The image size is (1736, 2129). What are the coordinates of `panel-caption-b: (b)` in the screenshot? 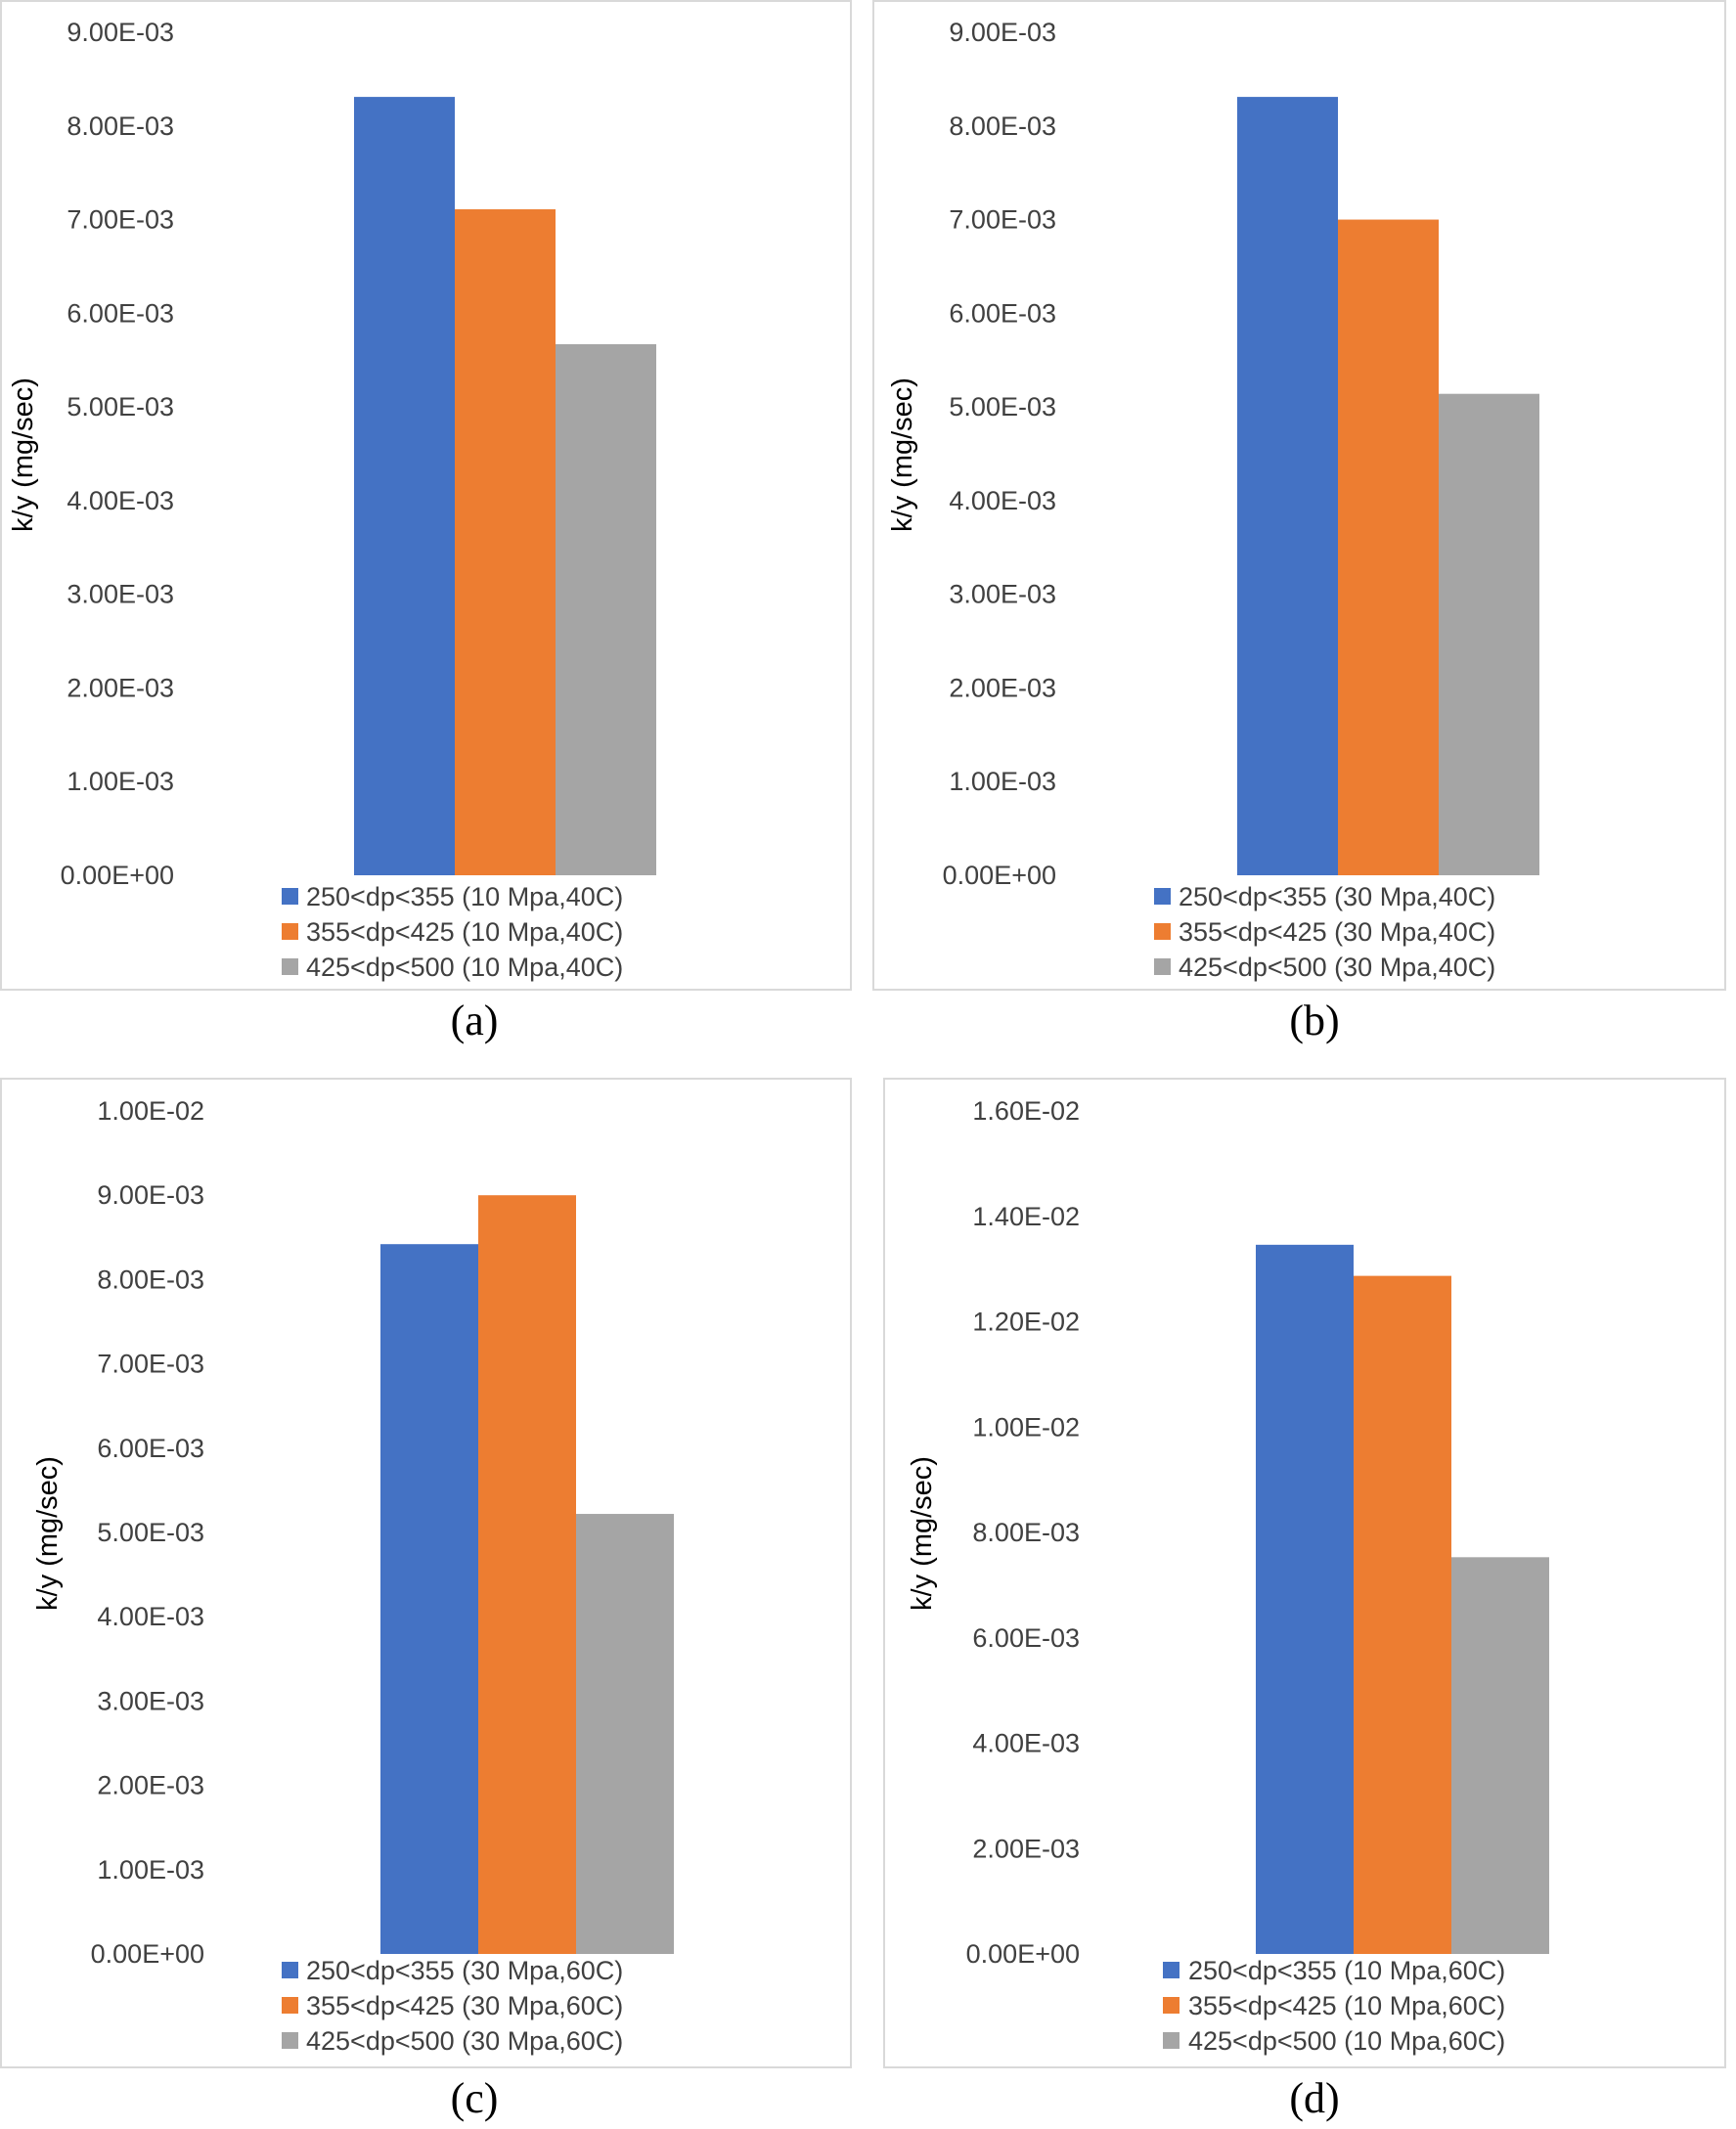 It's located at (1314, 1021).